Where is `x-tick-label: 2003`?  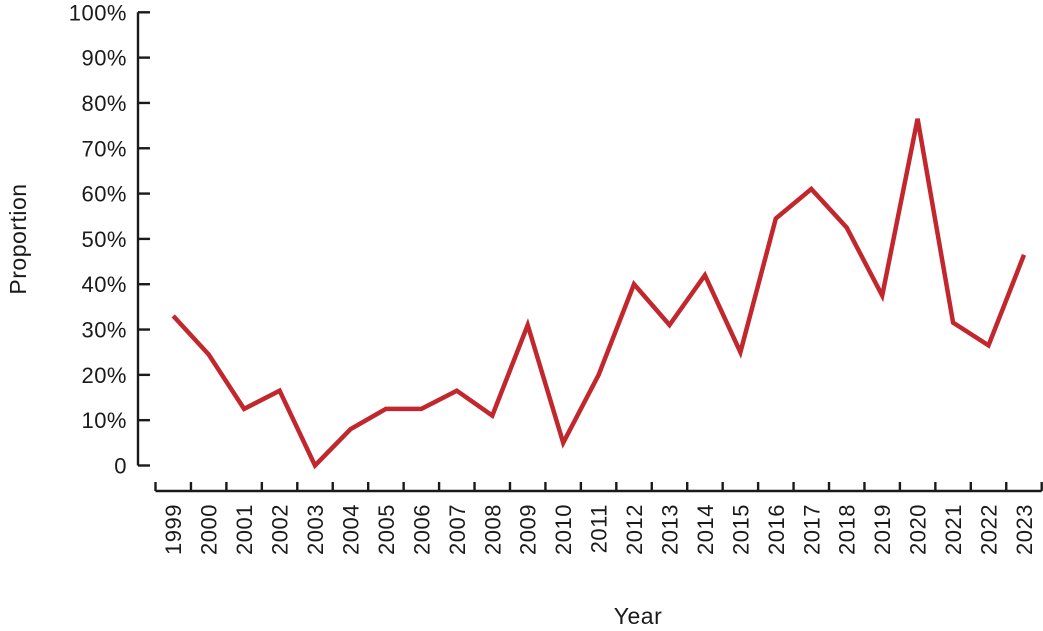
x-tick-label: 2003 is located at coordinates (315, 529).